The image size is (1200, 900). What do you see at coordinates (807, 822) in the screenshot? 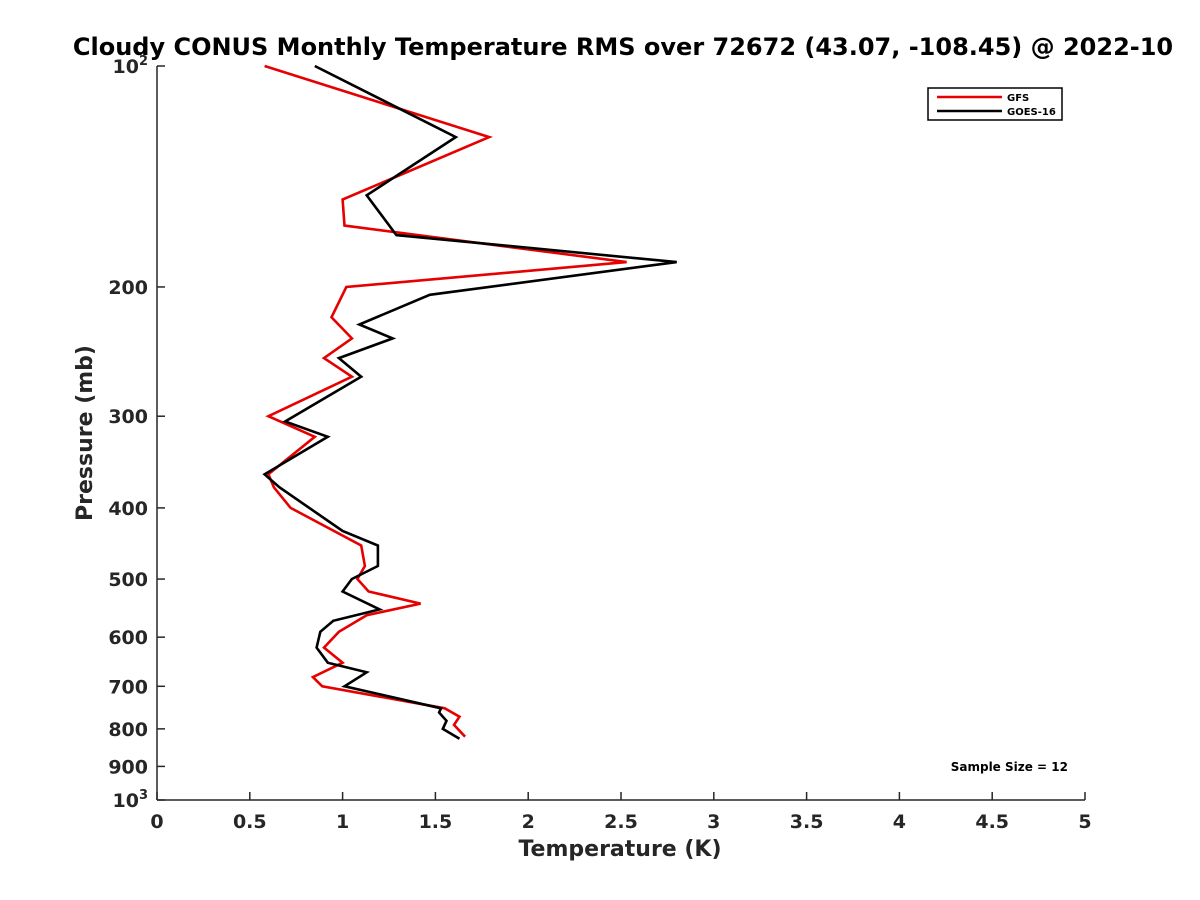
I see `x-tick-label: 3.5` at bounding box center [807, 822].